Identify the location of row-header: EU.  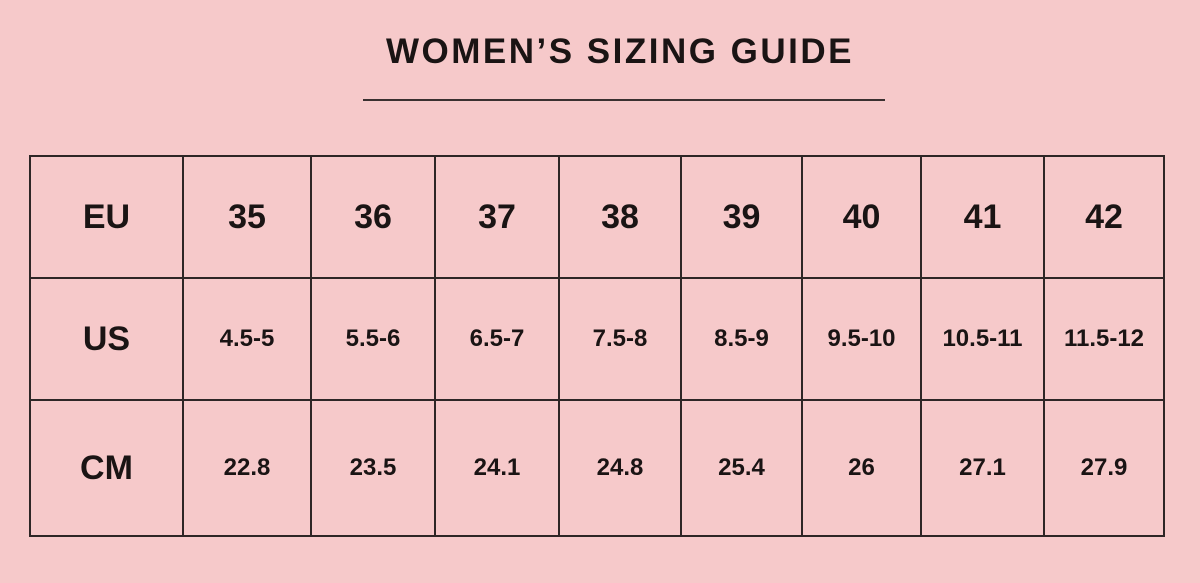
(106, 217).